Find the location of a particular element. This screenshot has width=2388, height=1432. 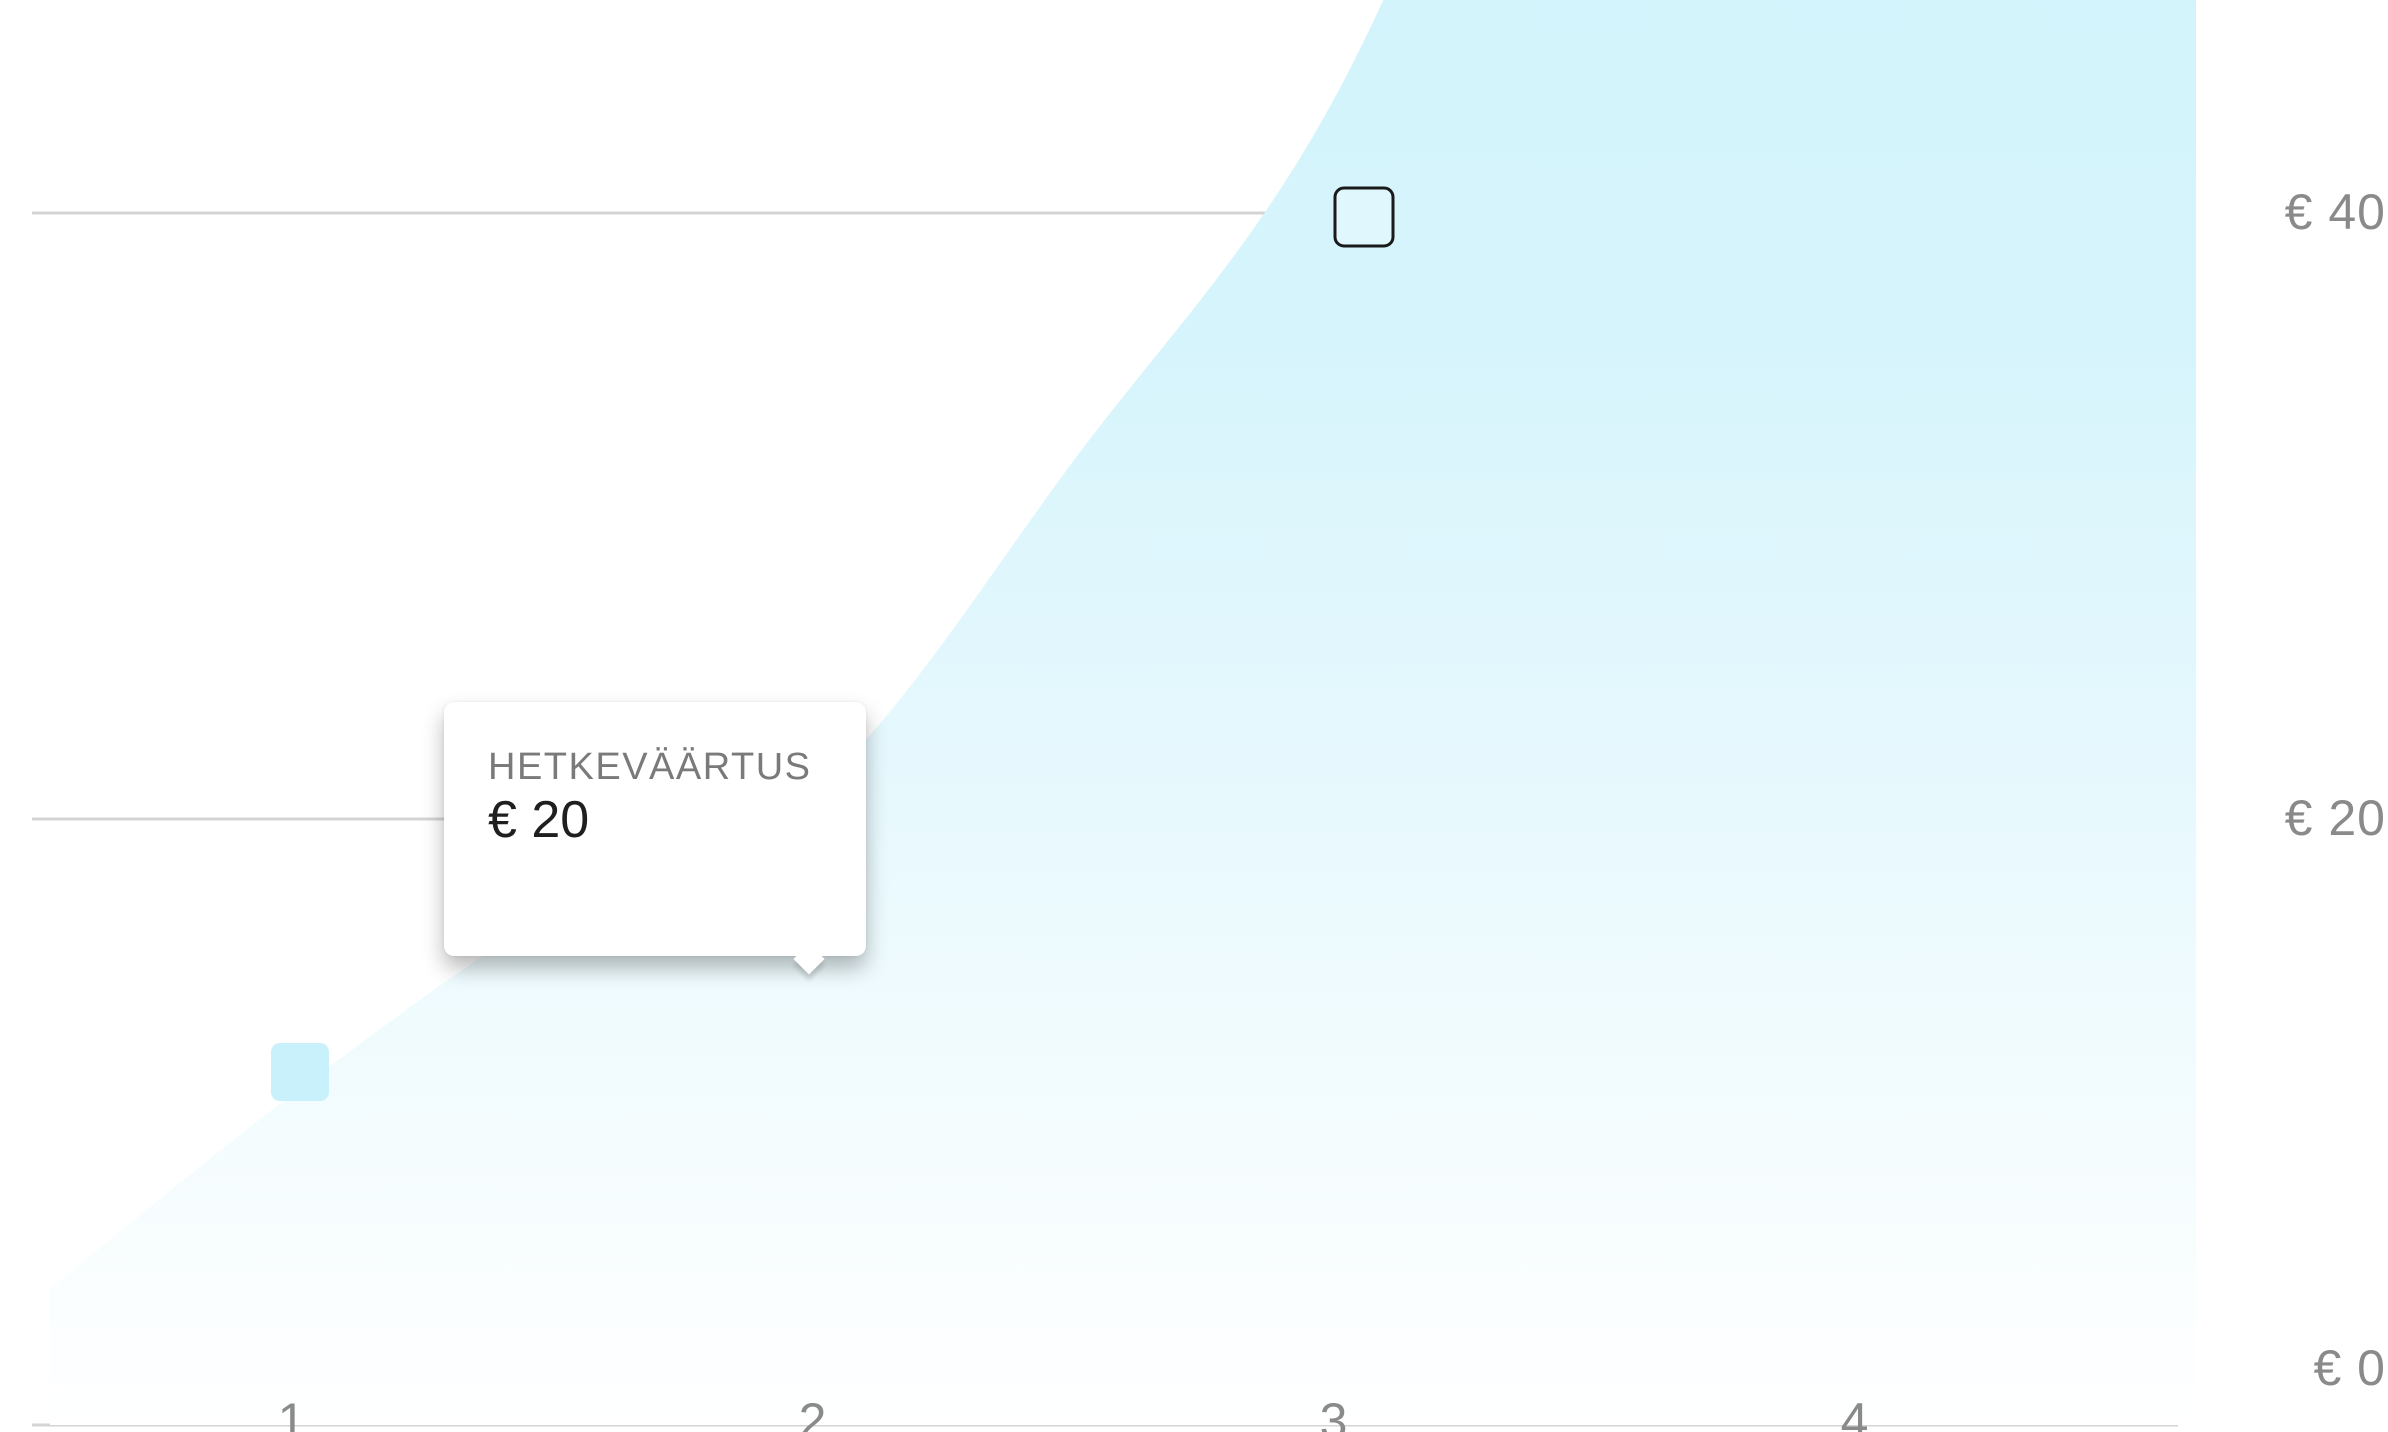

y-tick-label: € 20 is located at coordinates (2335, 818).